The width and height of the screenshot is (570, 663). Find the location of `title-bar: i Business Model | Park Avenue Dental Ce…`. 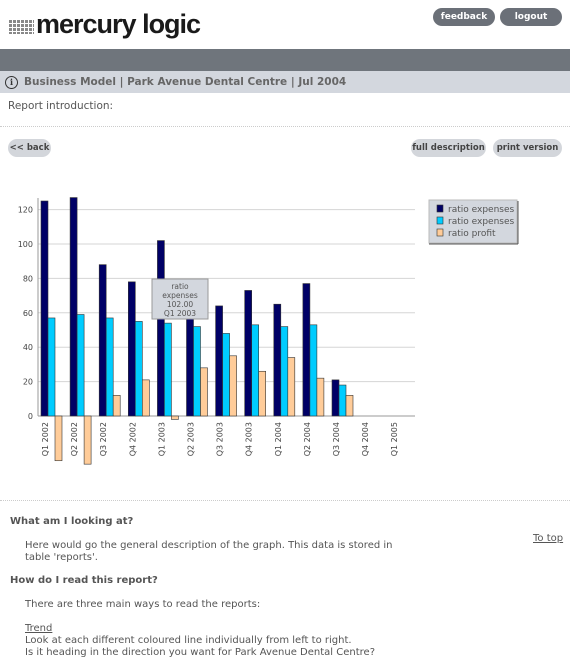

title-bar: i Business Model | Park Avenue Dental Ce… is located at coordinates (285, 82).